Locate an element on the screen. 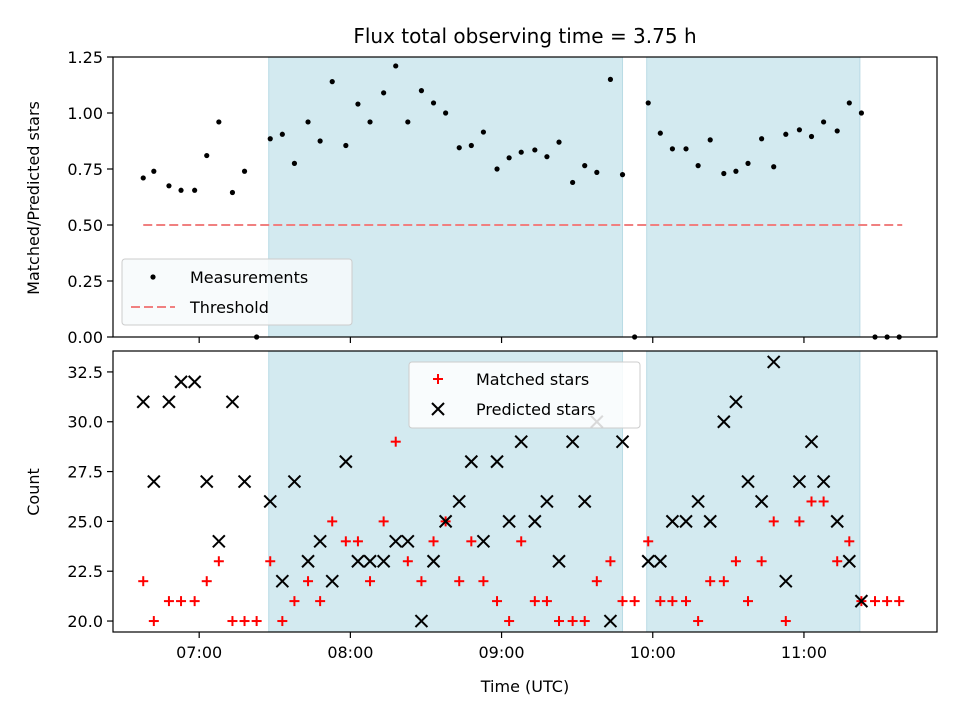 Image resolution: width=960 pixels, height=720 pixels. legend-predicted-marker is located at coordinates (438, 409).